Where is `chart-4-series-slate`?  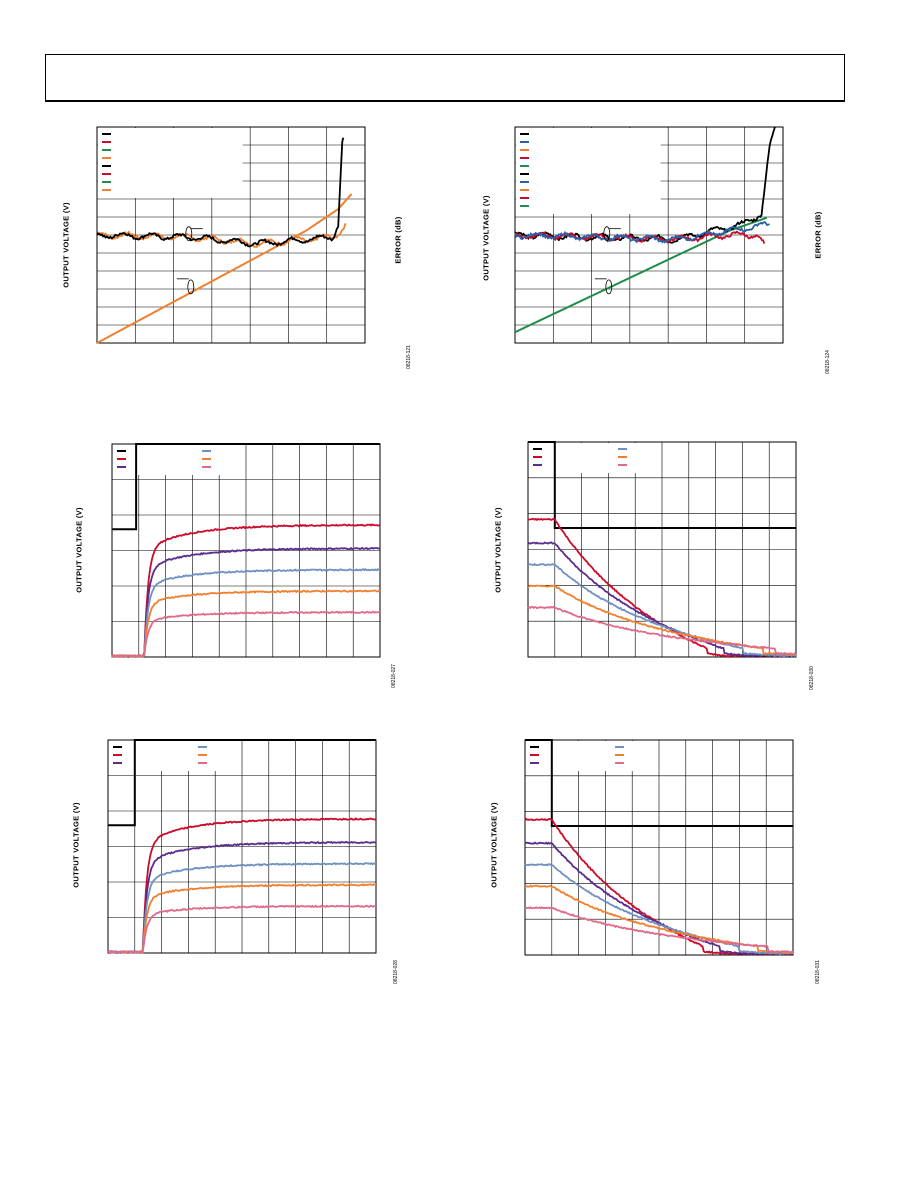
chart-4-series-slate is located at coordinates (662, 610).